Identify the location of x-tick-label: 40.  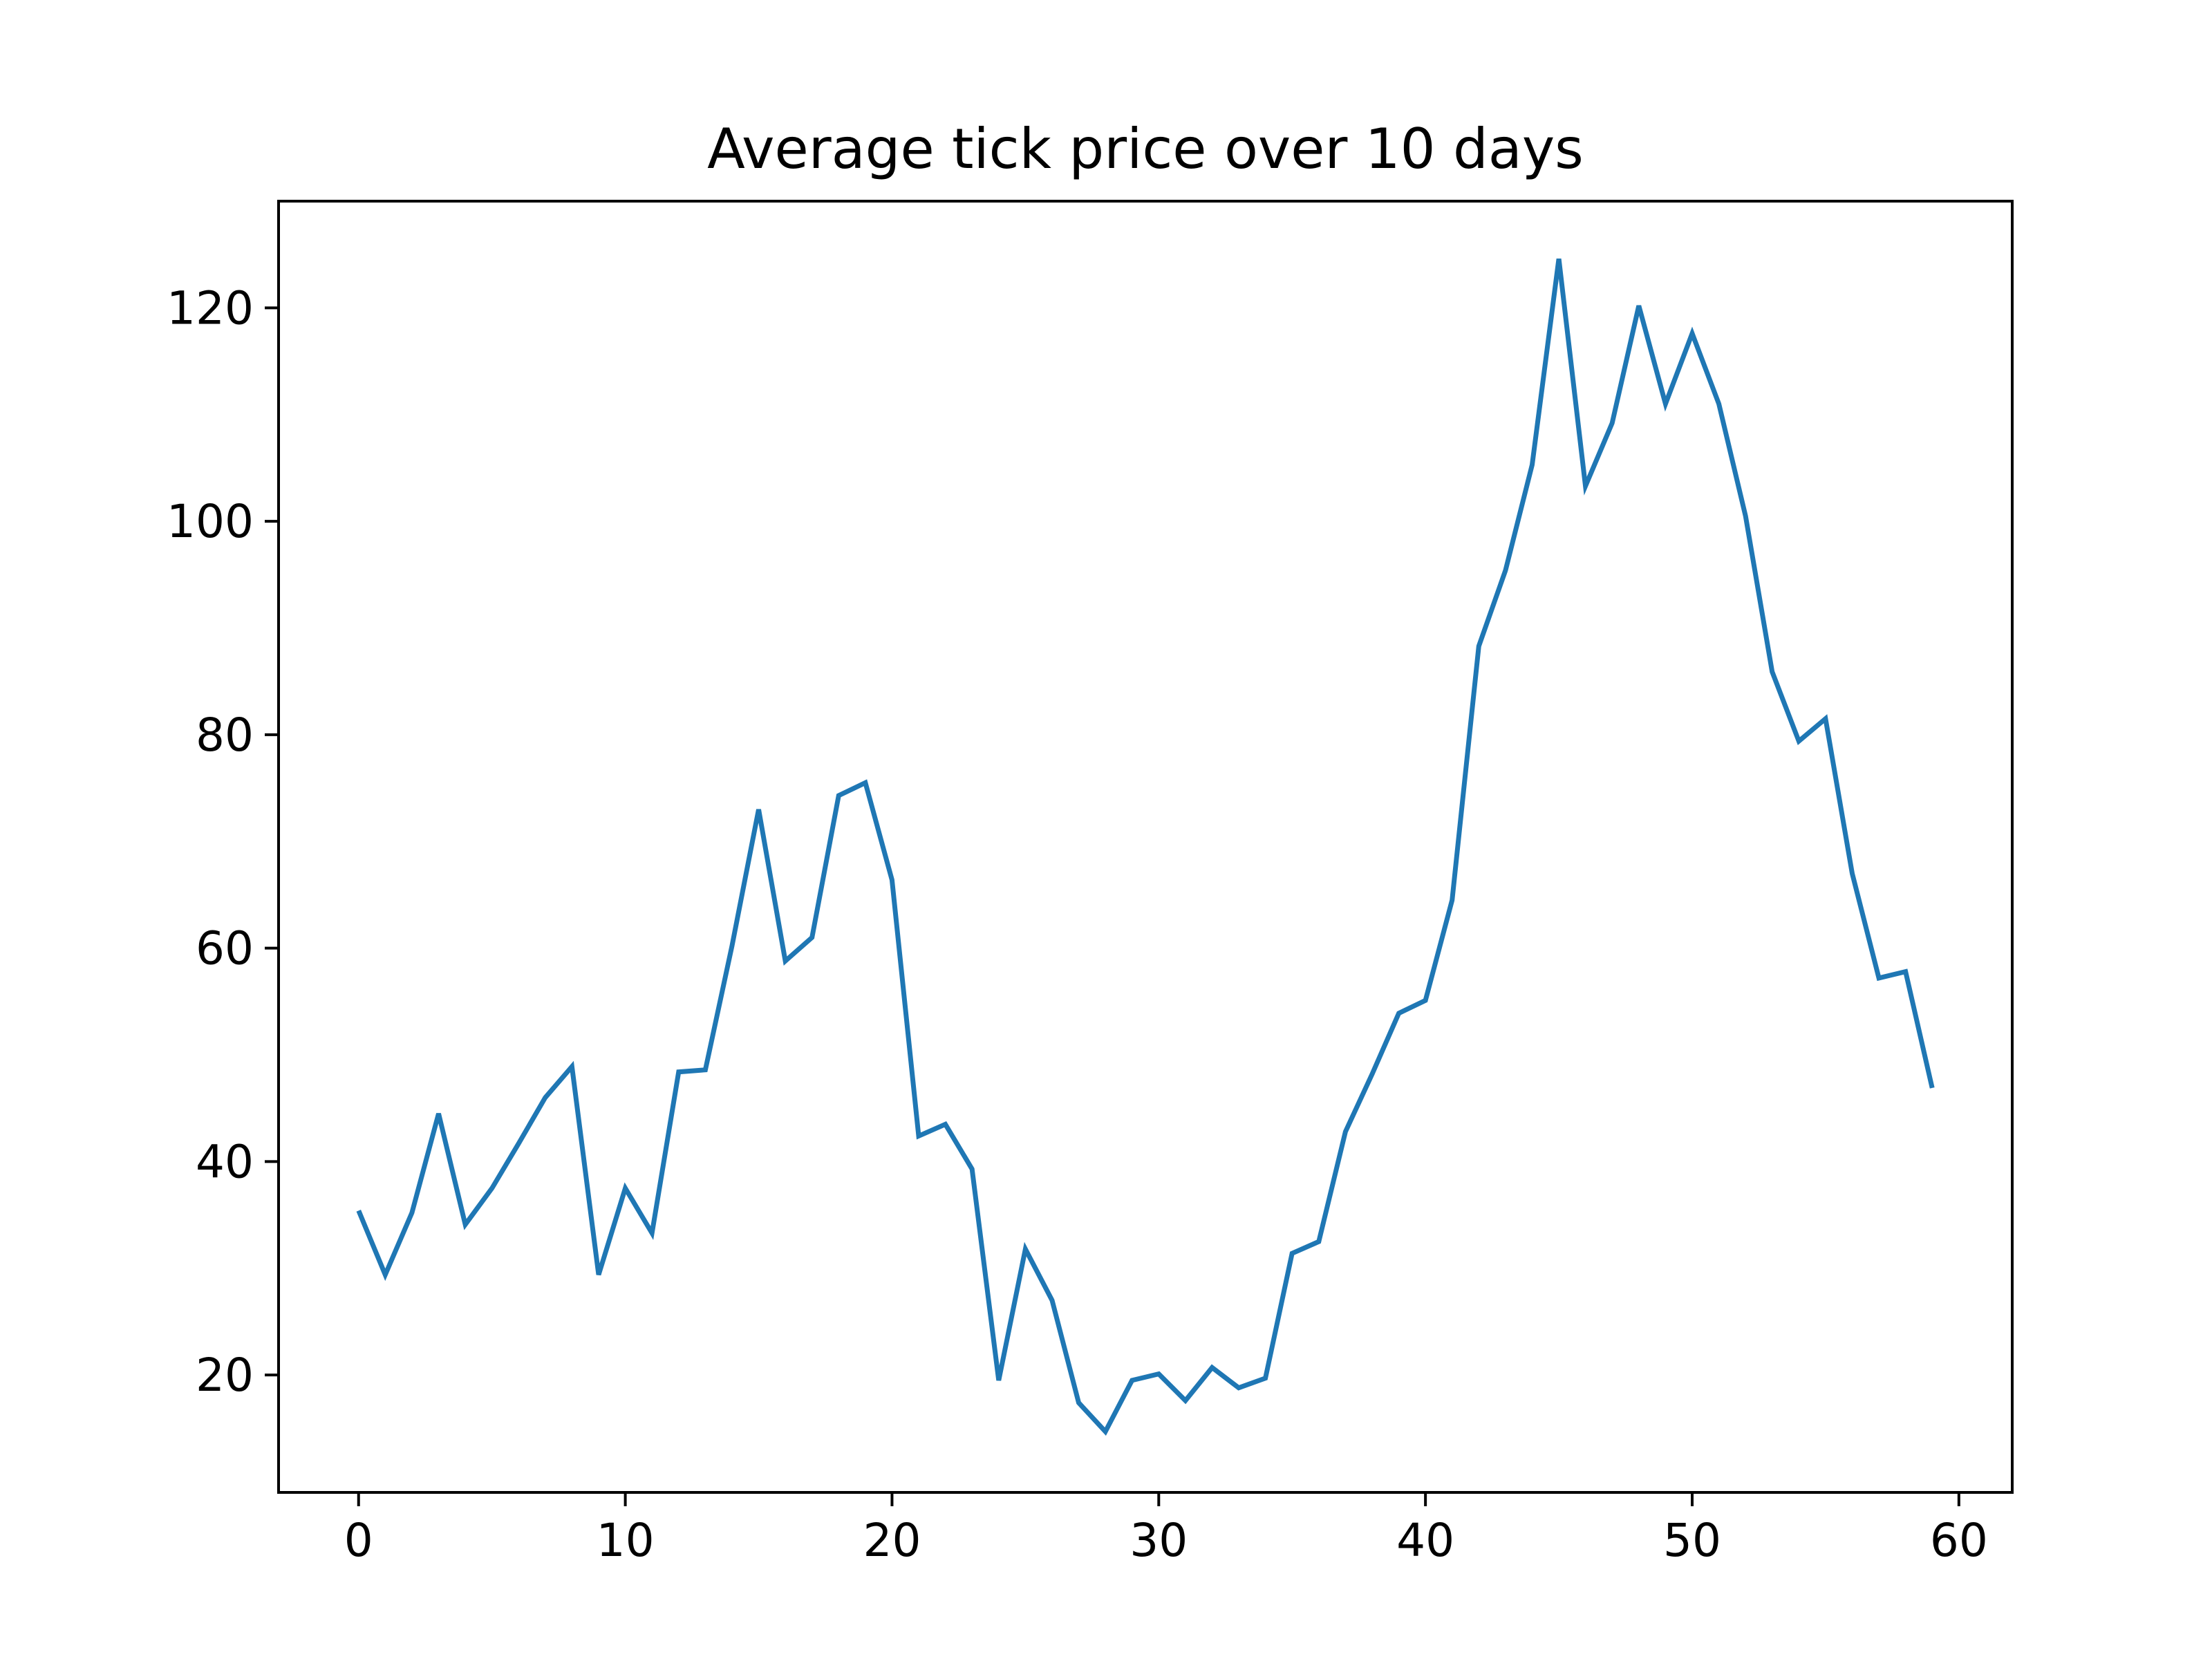
(1425, 1540).